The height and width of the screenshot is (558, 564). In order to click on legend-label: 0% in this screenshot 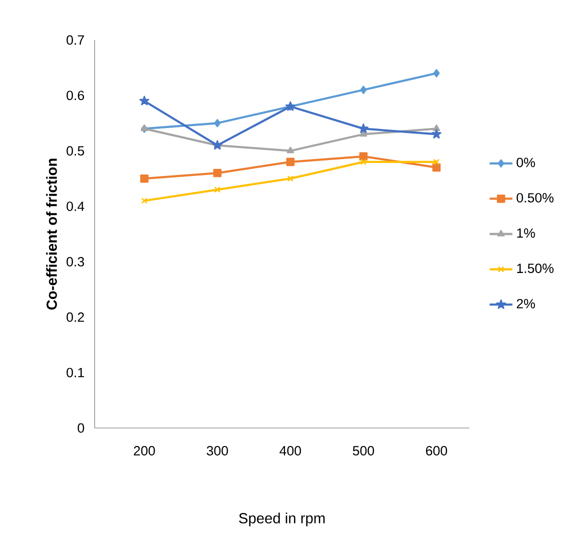, I will do `click(525, 163)`.